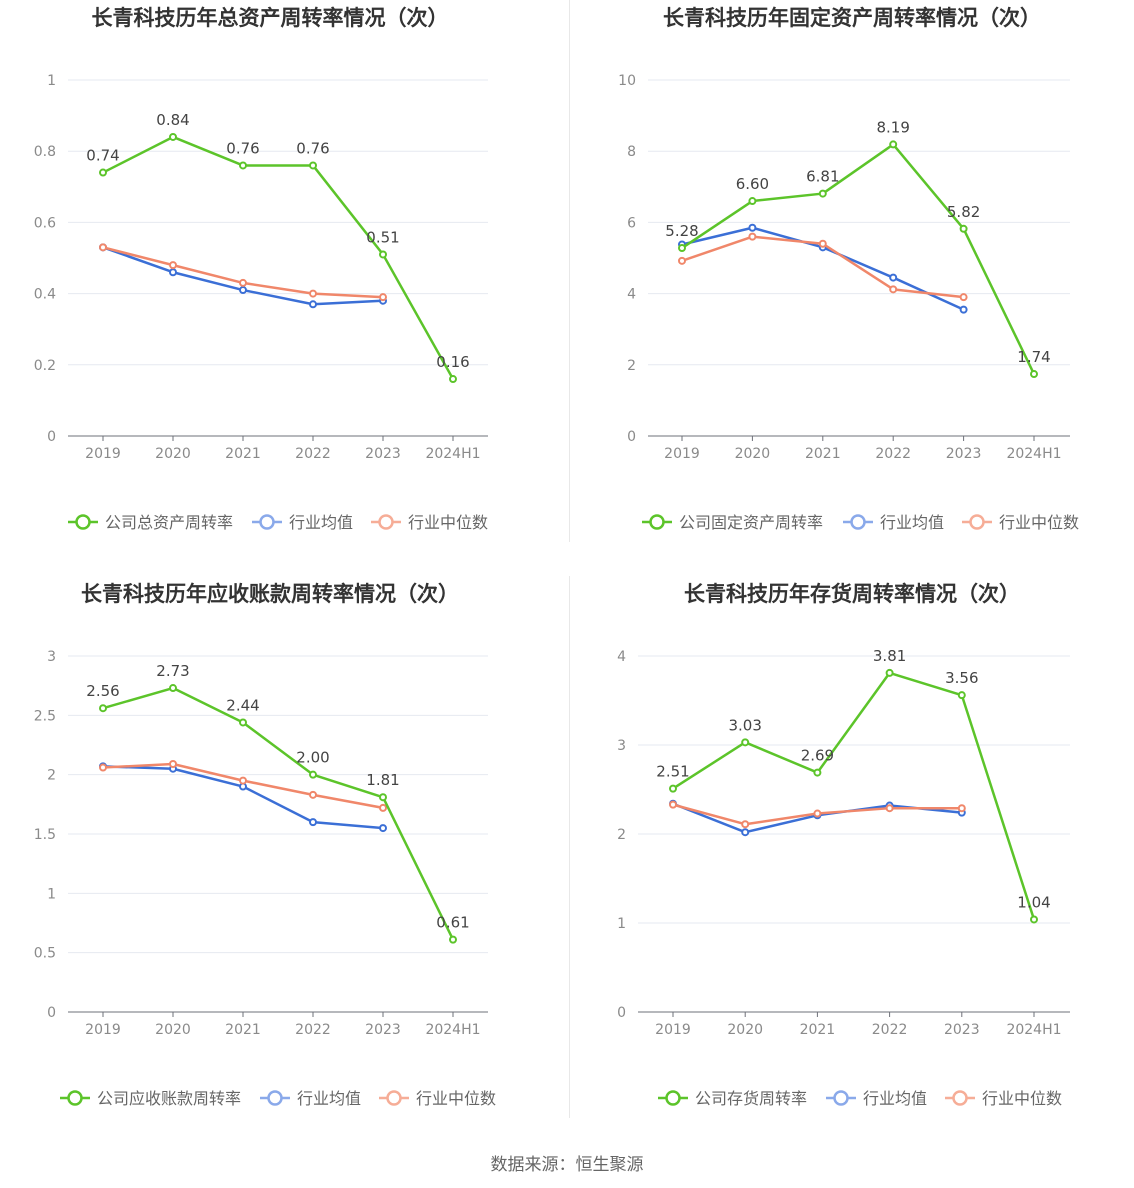  What do you see at coordinates (45, 295) in the screenshot?
I see `y-tick-label: 0.4` at bounding box center [45, 295].